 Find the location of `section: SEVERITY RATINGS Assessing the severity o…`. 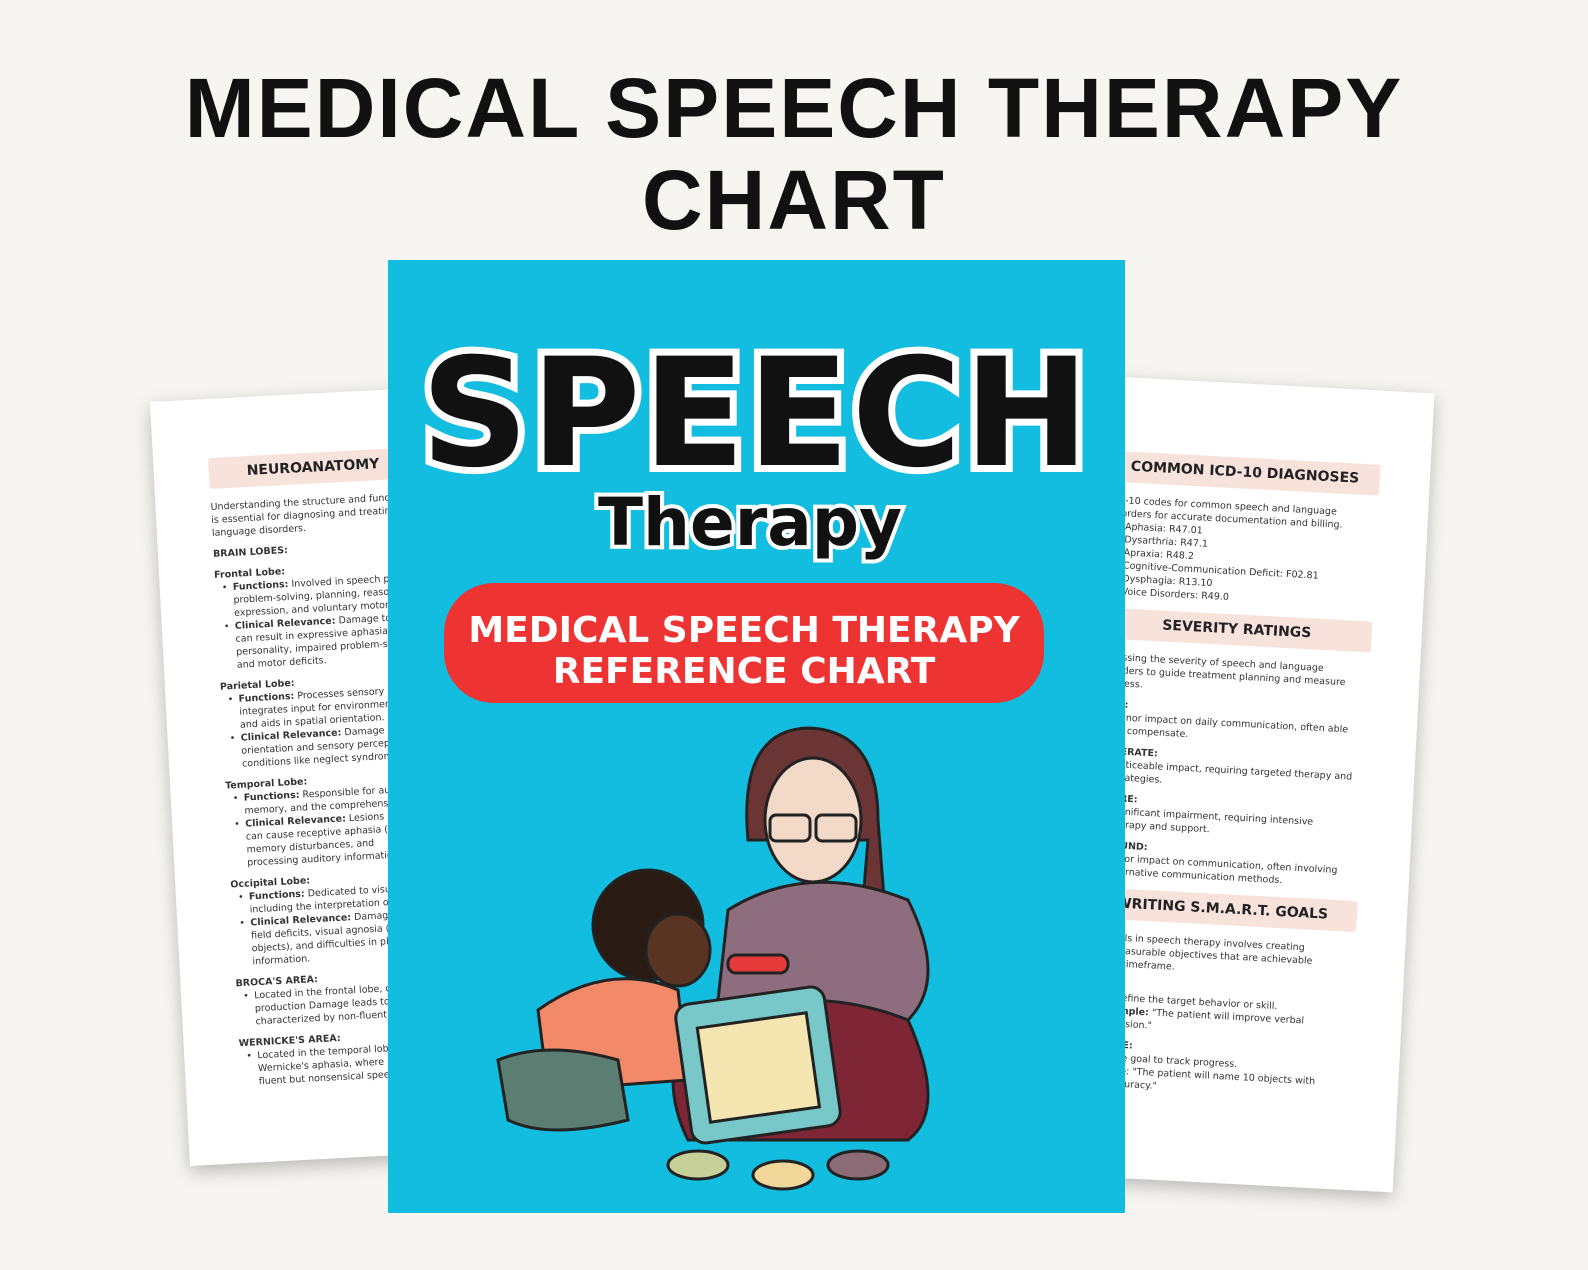

section: SEVERITY RATINGS Assessing the severity o… is located at coordinates (1231, 749).